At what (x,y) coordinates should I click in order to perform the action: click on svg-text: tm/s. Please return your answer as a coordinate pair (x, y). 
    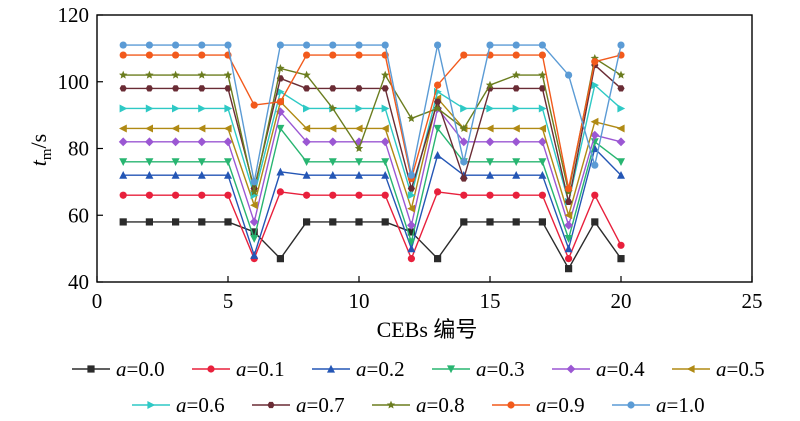
    Looking at the image, I should click on (40, 150).